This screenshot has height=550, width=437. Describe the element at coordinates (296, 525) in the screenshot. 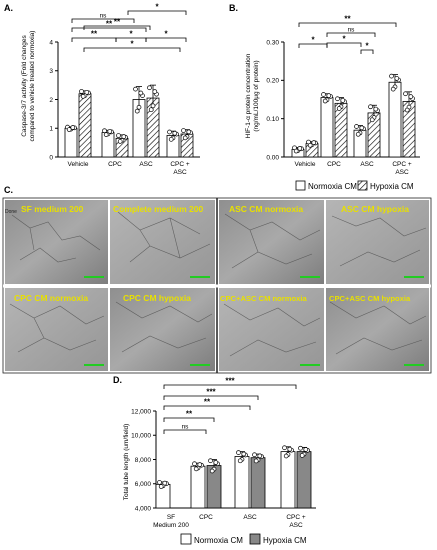

I see `panel-d-xtick-cpcasc-2: ASC` at that location.